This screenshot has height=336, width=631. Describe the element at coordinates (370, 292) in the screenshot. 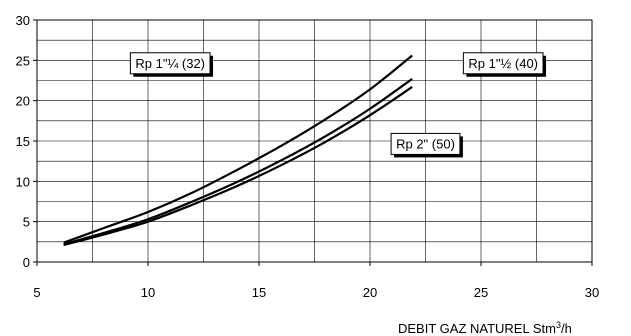

I see `x-tick-label: 20` at that location.